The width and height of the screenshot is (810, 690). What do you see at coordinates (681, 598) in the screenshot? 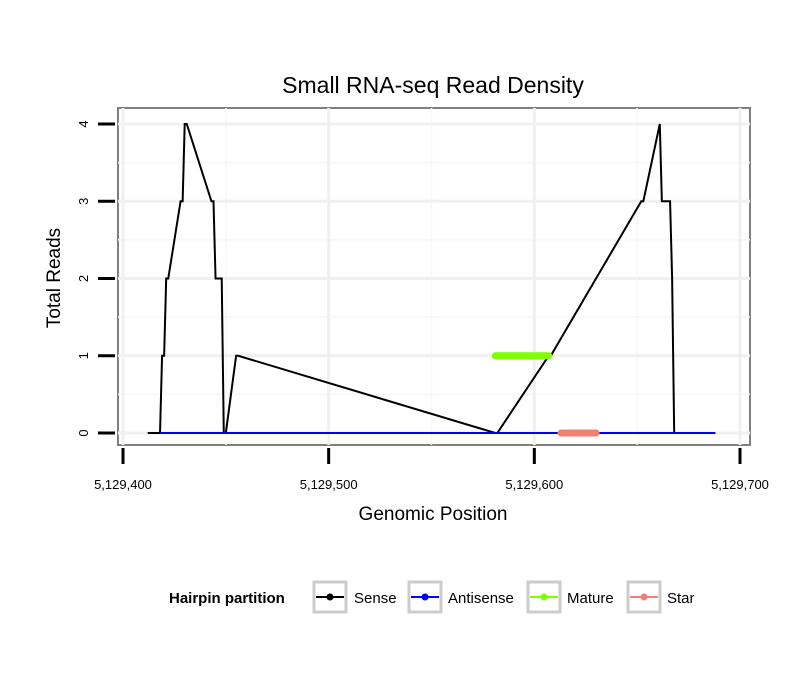
I see `legend-label: Star` at bounding box center [681, 598].